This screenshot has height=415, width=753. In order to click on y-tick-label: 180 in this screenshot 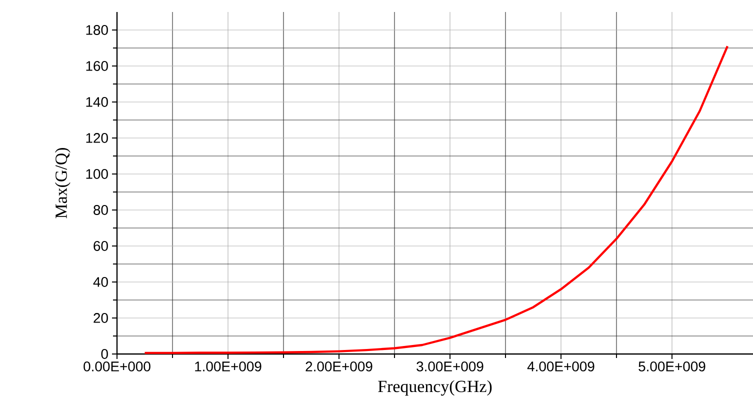, I will do `click(97, 30)`.